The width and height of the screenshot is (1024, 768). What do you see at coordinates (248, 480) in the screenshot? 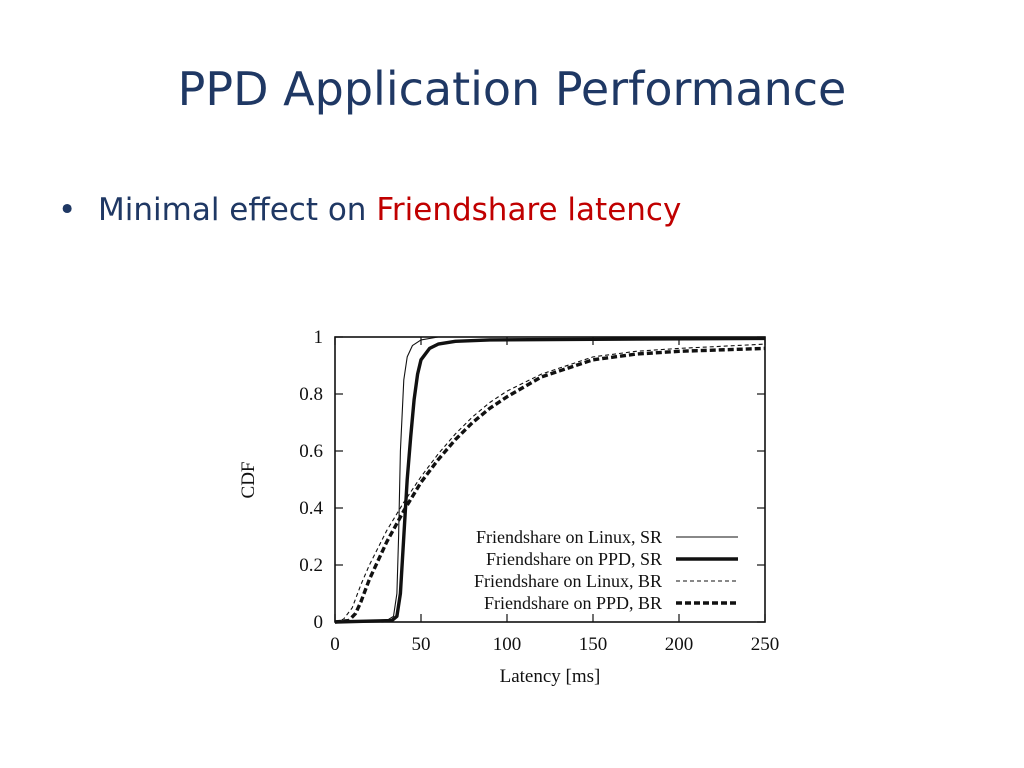
I see `y-axis-label: CDF` at bounding box center [248, 480].